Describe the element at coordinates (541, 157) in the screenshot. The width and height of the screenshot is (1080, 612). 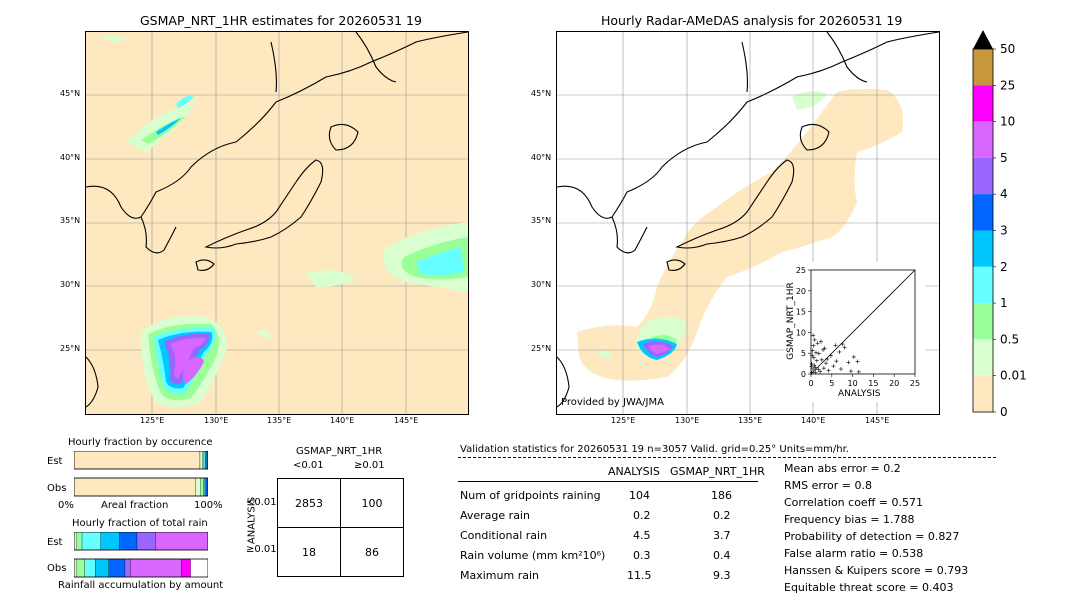
I see `right-lat-tick-40: 40°N` at that location.